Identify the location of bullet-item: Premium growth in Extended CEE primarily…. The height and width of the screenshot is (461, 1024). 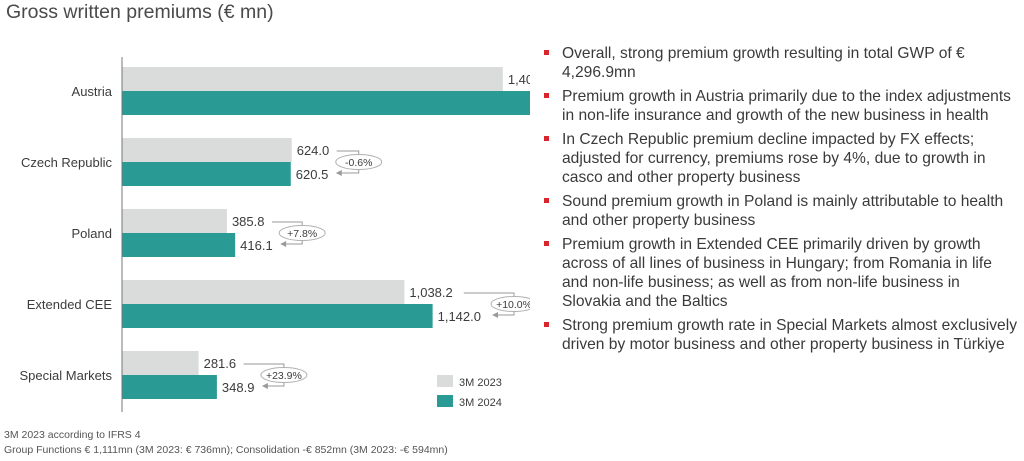
(781, 273).